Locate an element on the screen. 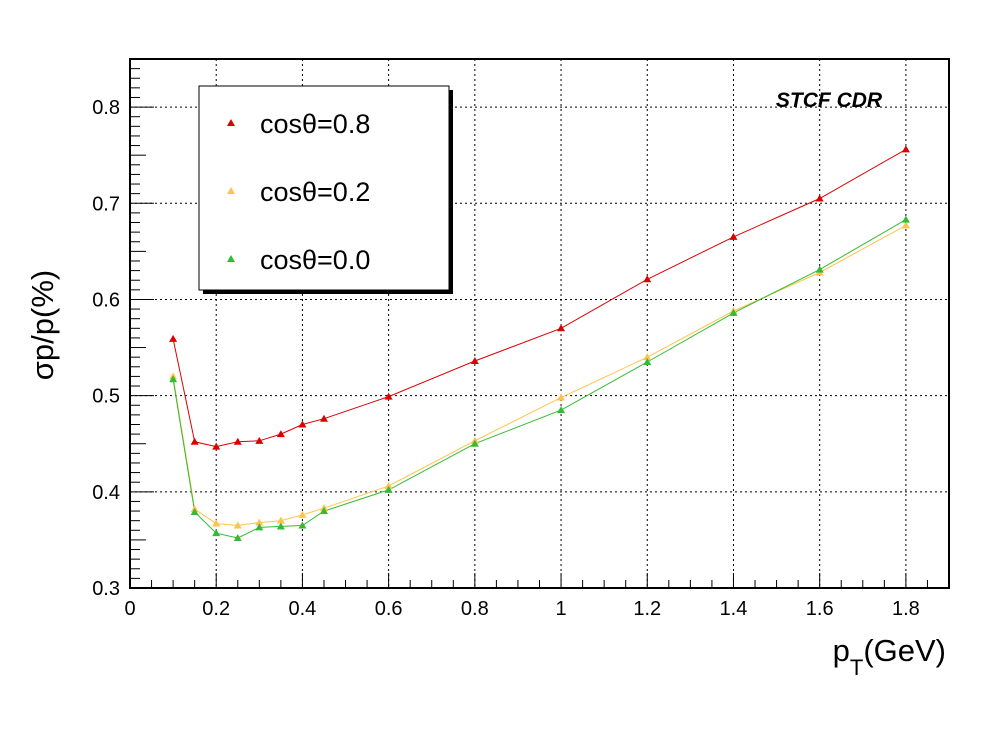 The height and width of the screenshot is (731, 998). x-tick-label: 1.4 is located at coordinates (734, 609).